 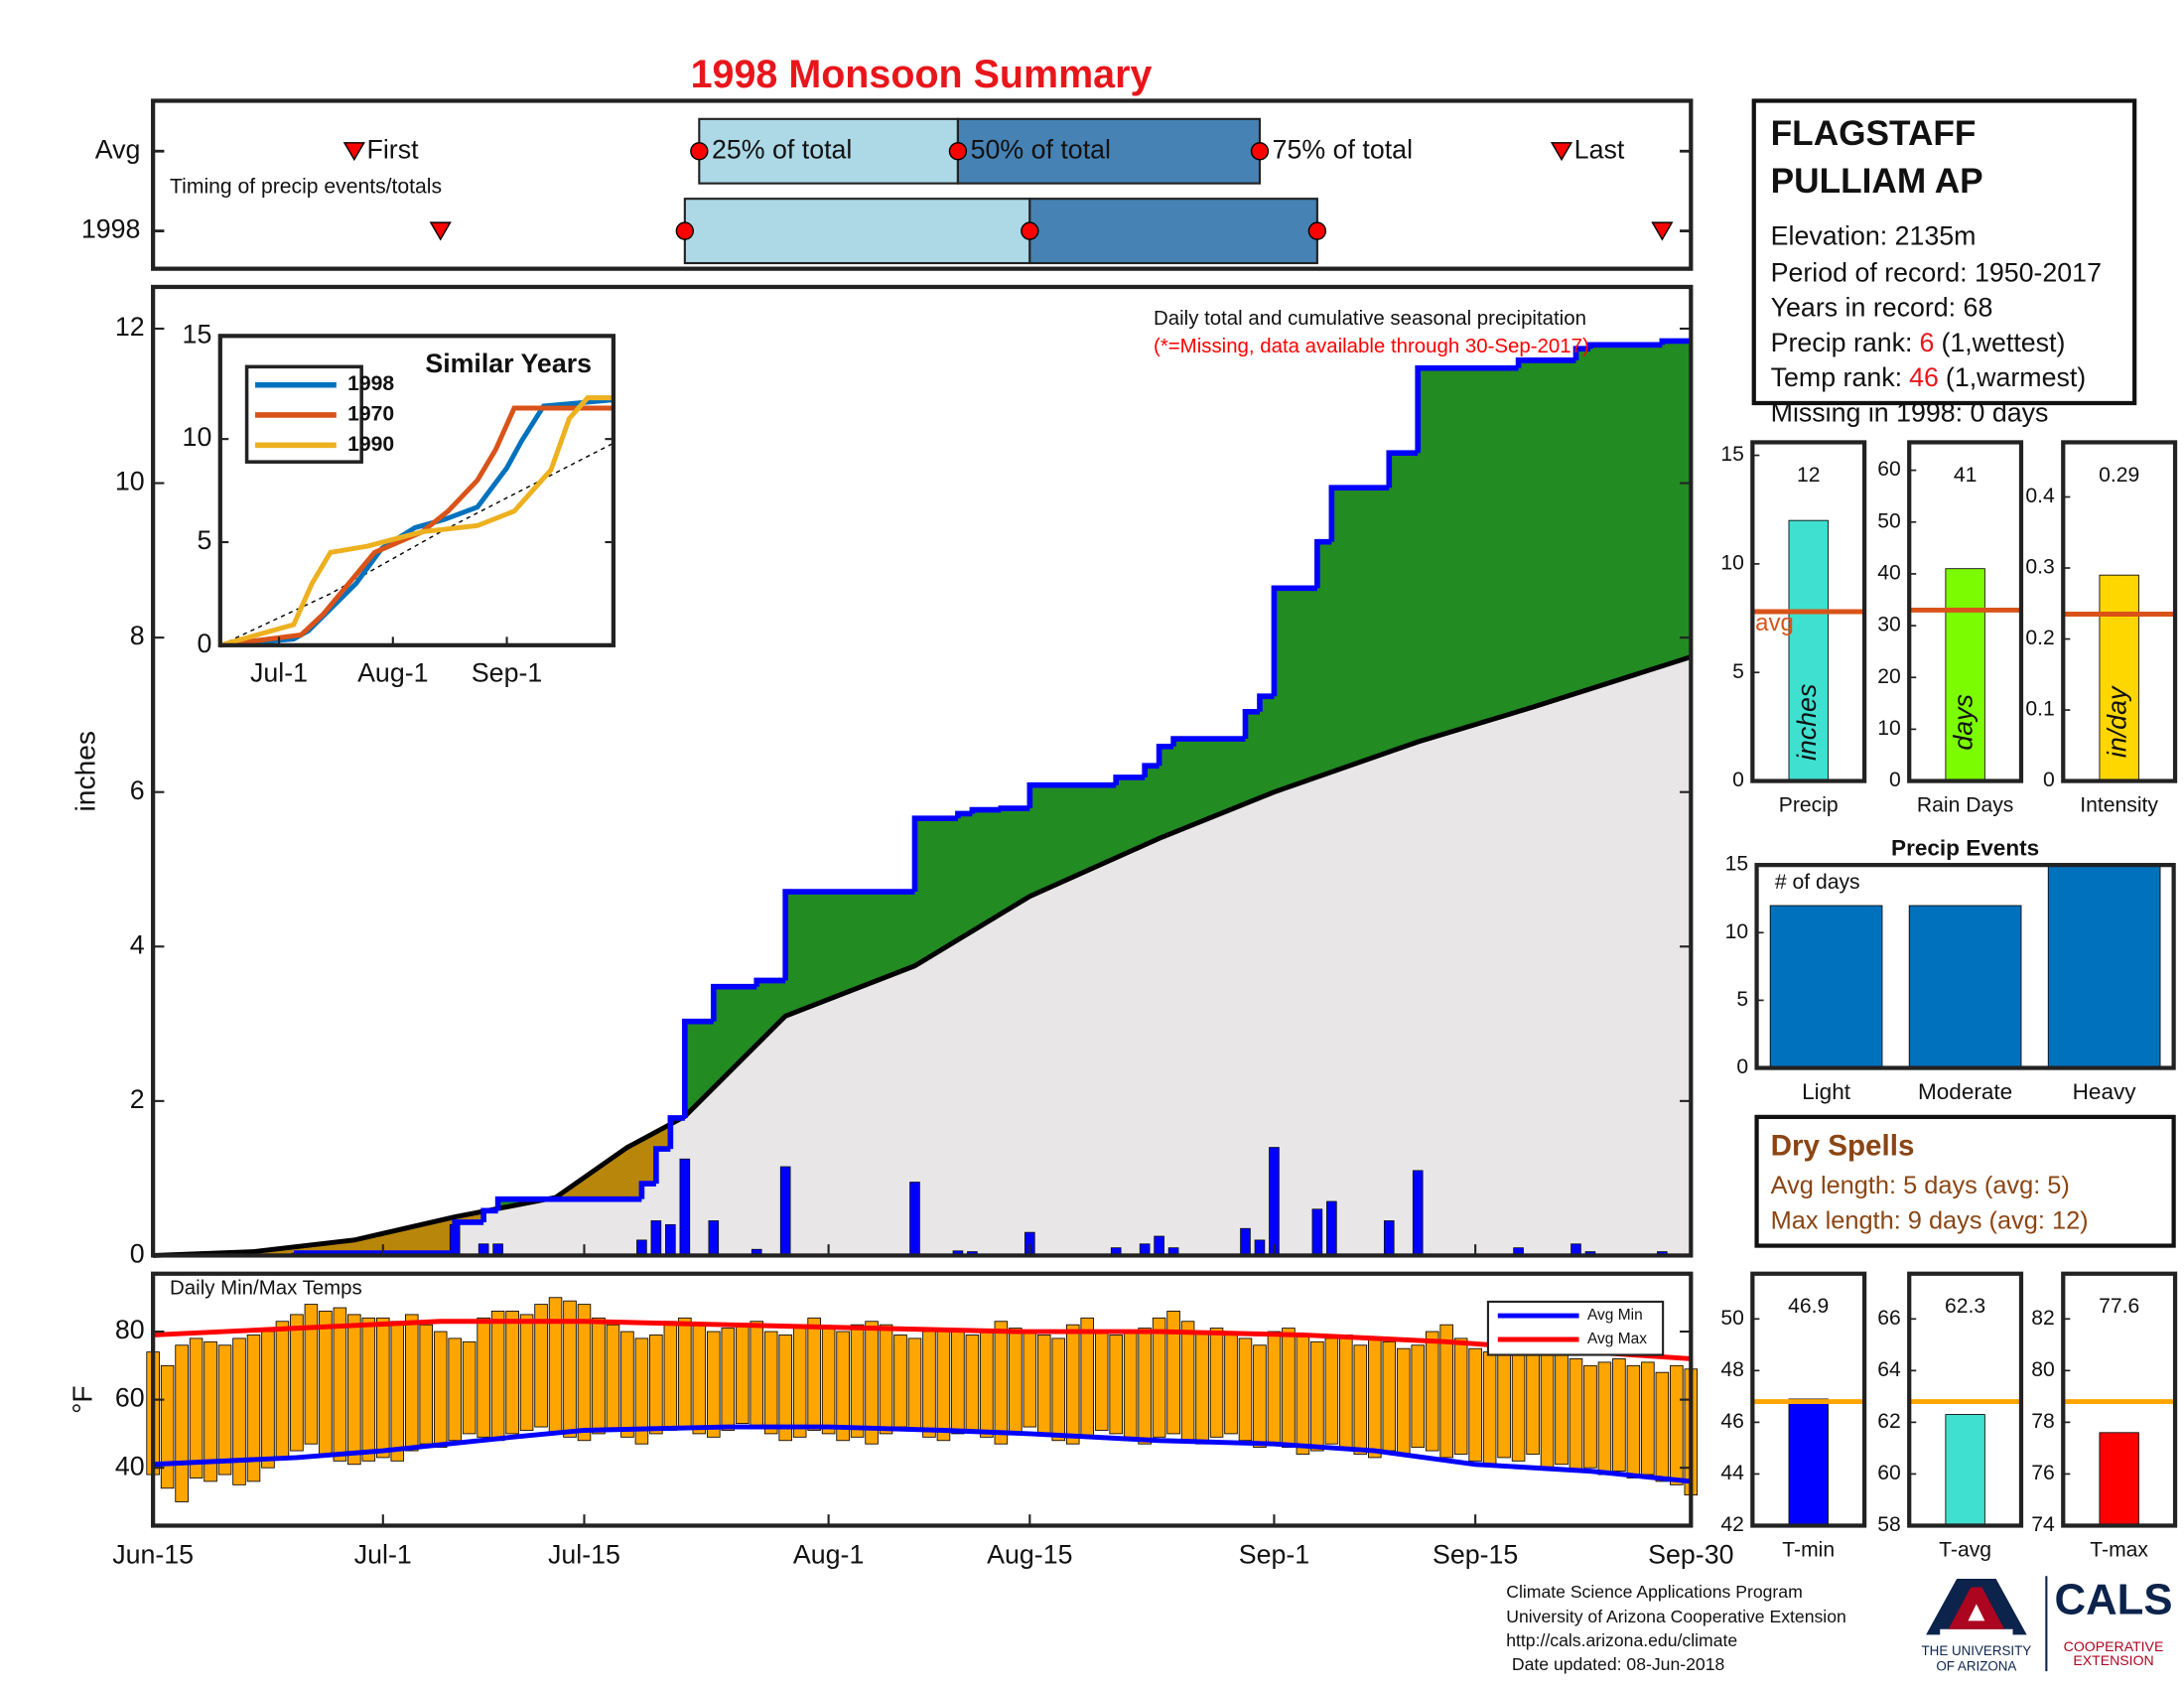 I want to click on dry-spells-title: Dry Spells, so click(x=1843, y=1146).